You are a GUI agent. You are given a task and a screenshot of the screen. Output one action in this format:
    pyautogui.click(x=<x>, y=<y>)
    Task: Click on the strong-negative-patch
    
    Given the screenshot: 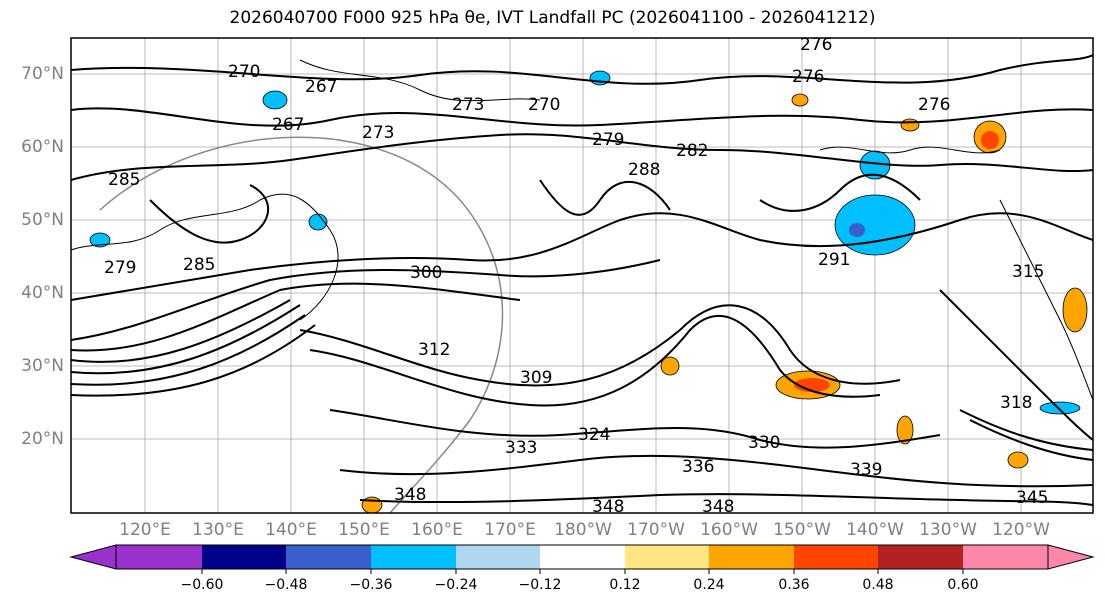 What is the action you would take?
    pyautogui.click(x=857, y=230)
    